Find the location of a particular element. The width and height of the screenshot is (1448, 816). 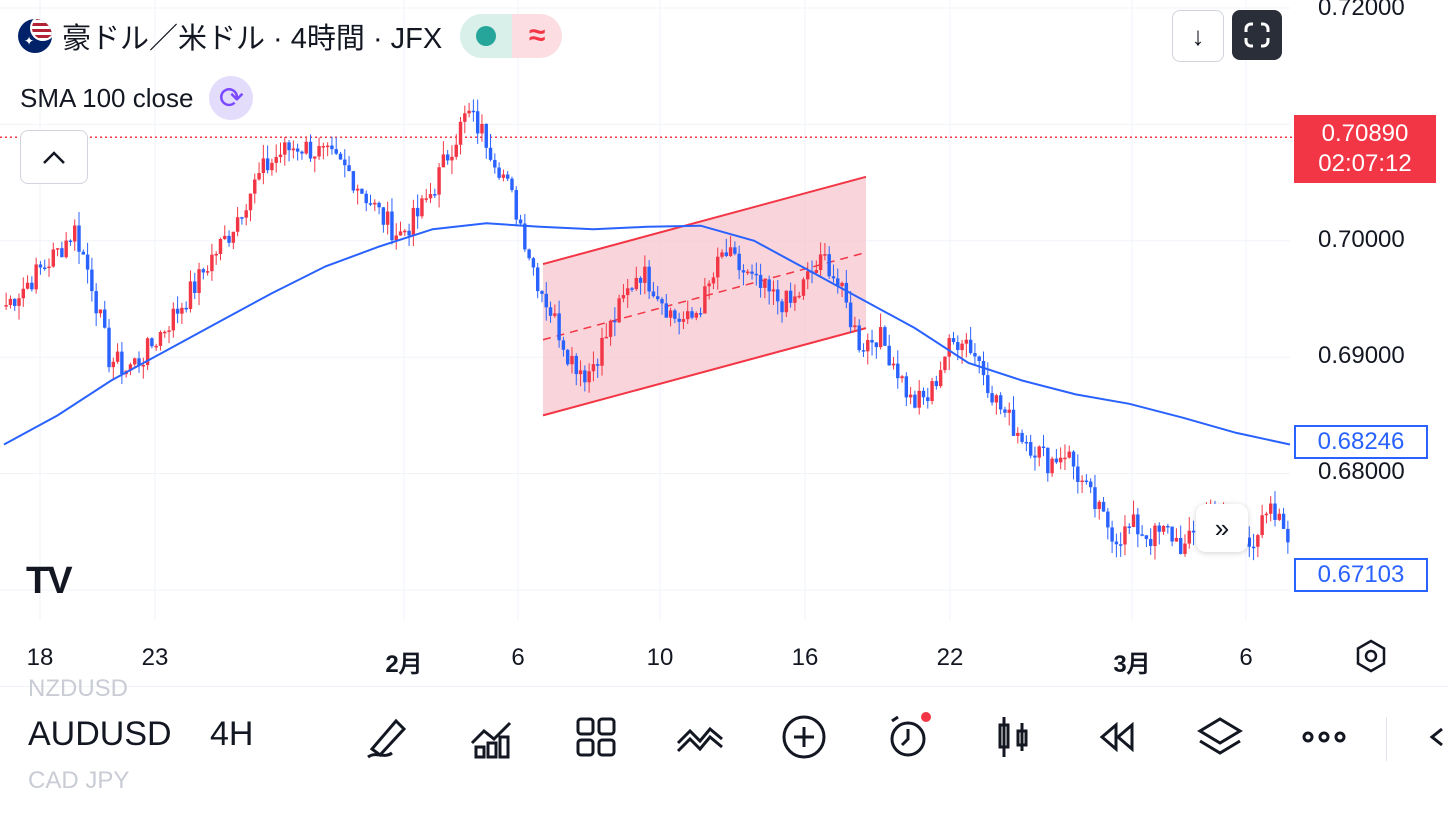

add-icon is located at coordinates (804, 737).